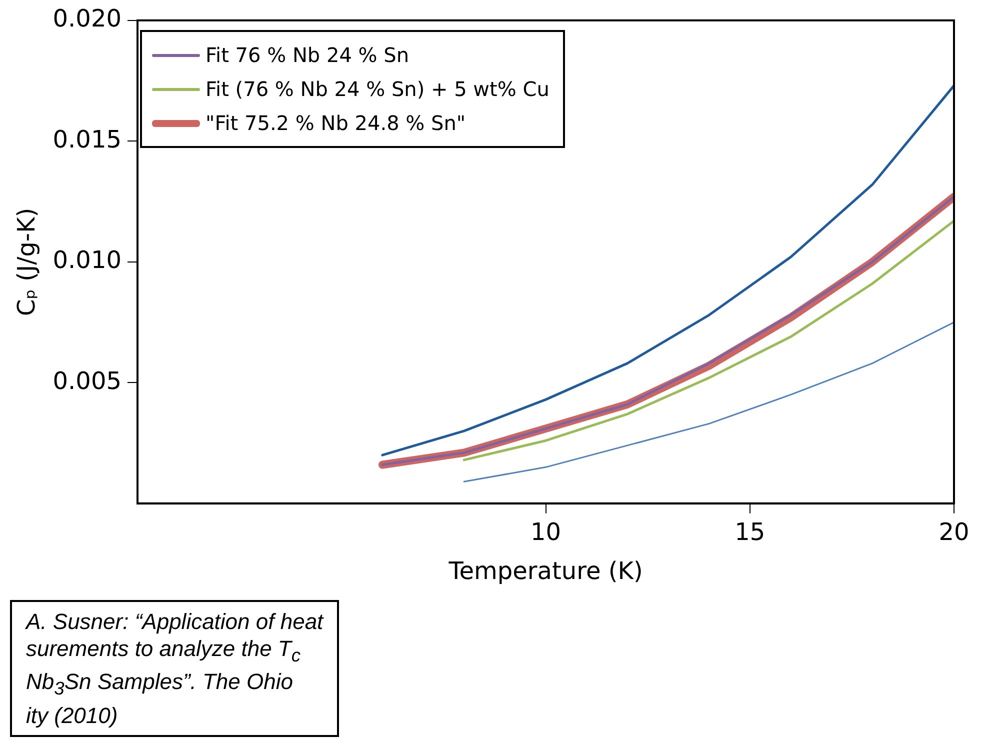  Describe the element at coordinates (750, 532) in the screenshot. I see `x-tick-label: 15` at that location.